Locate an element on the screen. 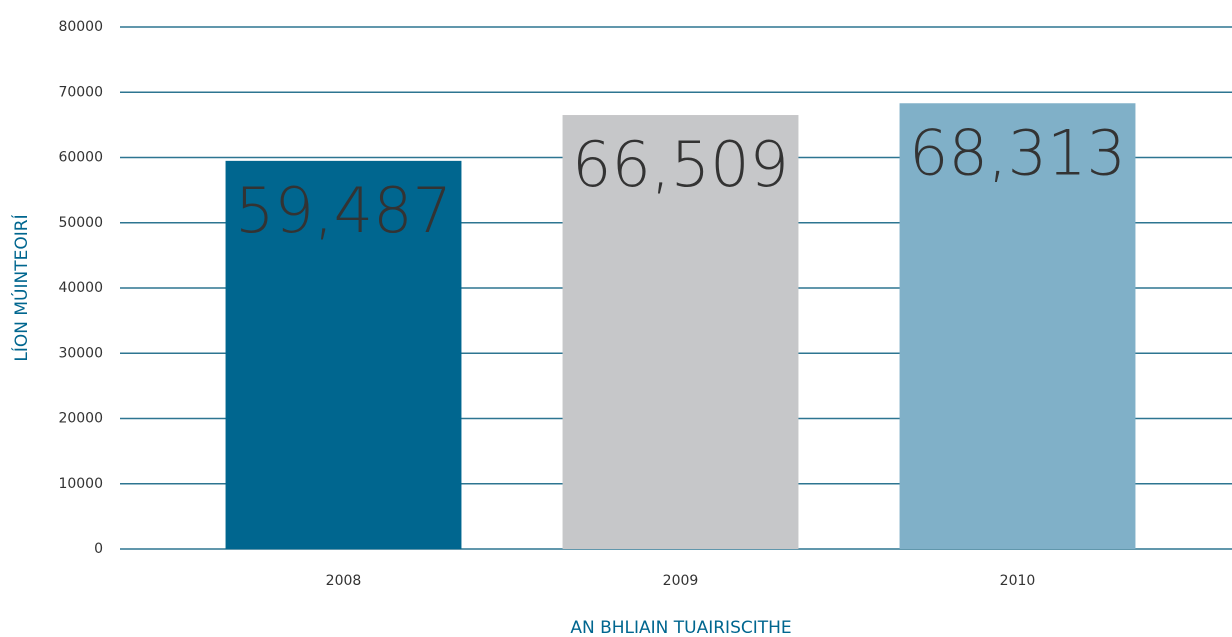 The image size is (1232, 637). y-axis-title: LÍON MÚINTEOIRÍ is located at coordinates (21, 287).